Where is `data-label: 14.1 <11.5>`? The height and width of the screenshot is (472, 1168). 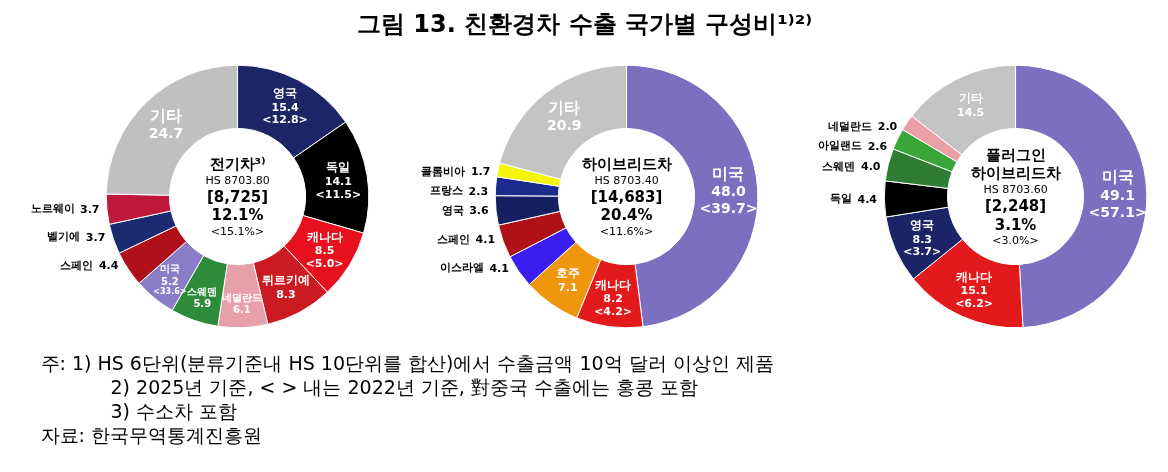
data-label: 14.1 <11.5> is located at coordinates (338, 187).